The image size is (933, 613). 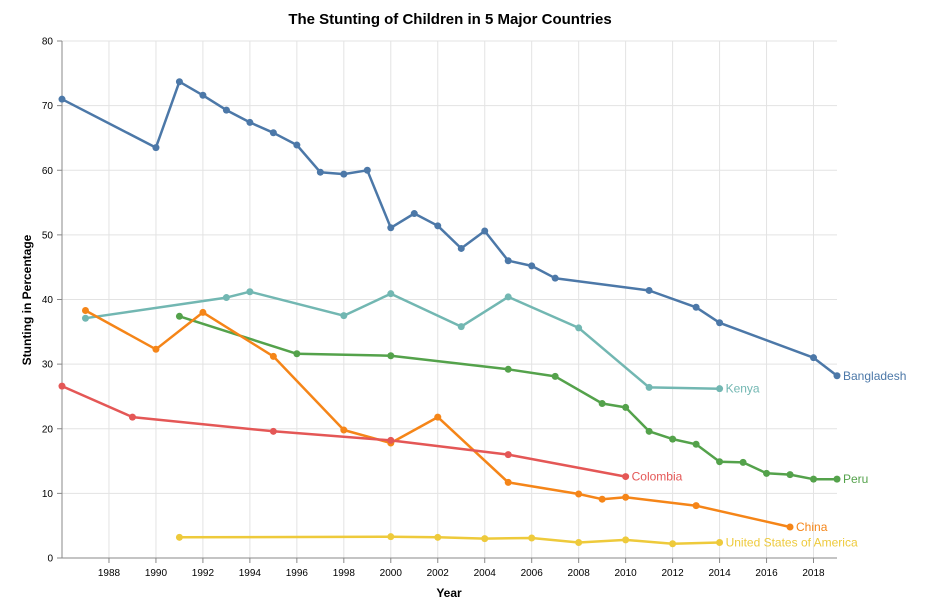 What do you see at coordinates (27, 299) in the screenshot?
I see `y-axis-title: Stunting in Percentage` at bounding box center [27, 299].